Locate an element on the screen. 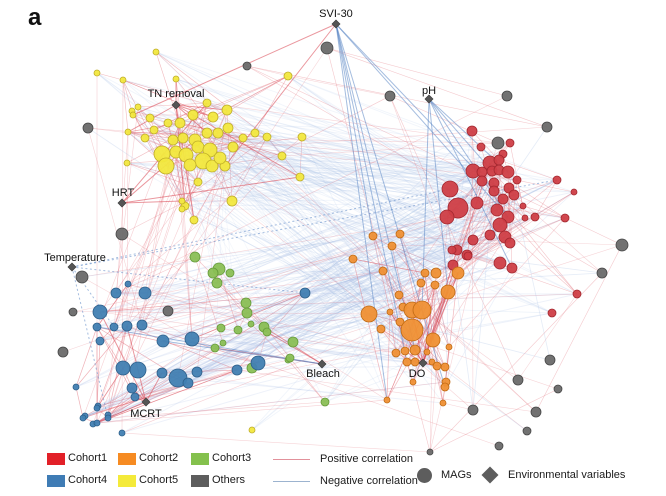 This screenshot has width=666, height=496. env-variable-label: DO is located at coordinates (417, 374).